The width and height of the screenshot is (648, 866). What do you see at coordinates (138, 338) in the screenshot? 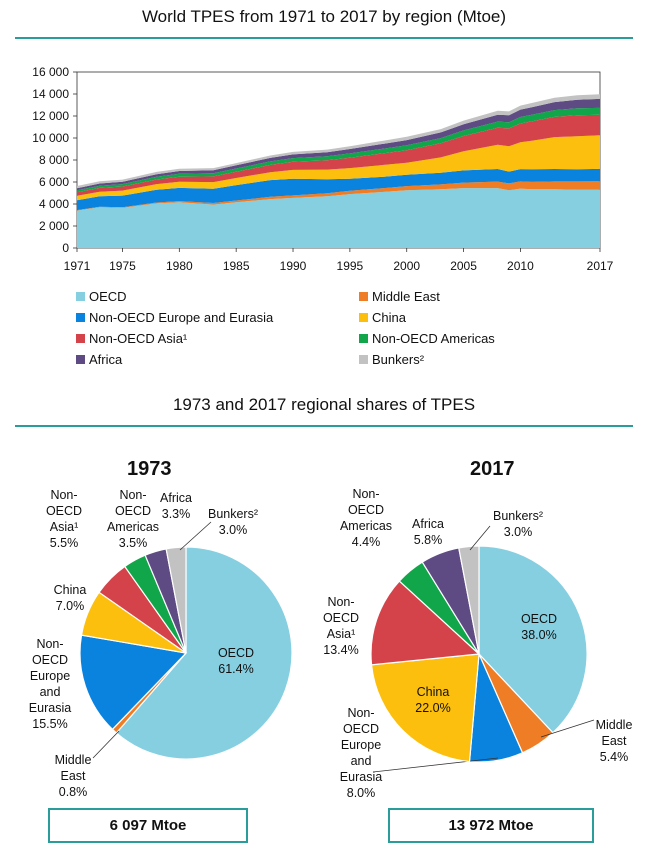
I see `legend-label: Non-OECD Asia¹` at bounding box center [138, 338].